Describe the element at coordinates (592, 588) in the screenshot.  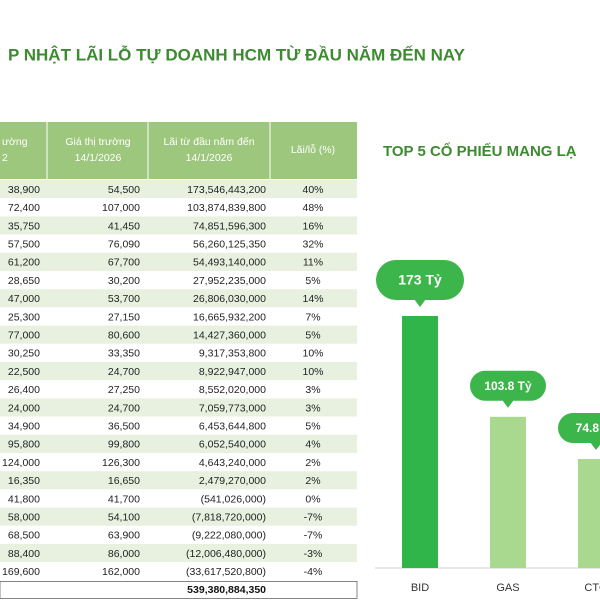
I see `x-tick-label: CTG` at that location.